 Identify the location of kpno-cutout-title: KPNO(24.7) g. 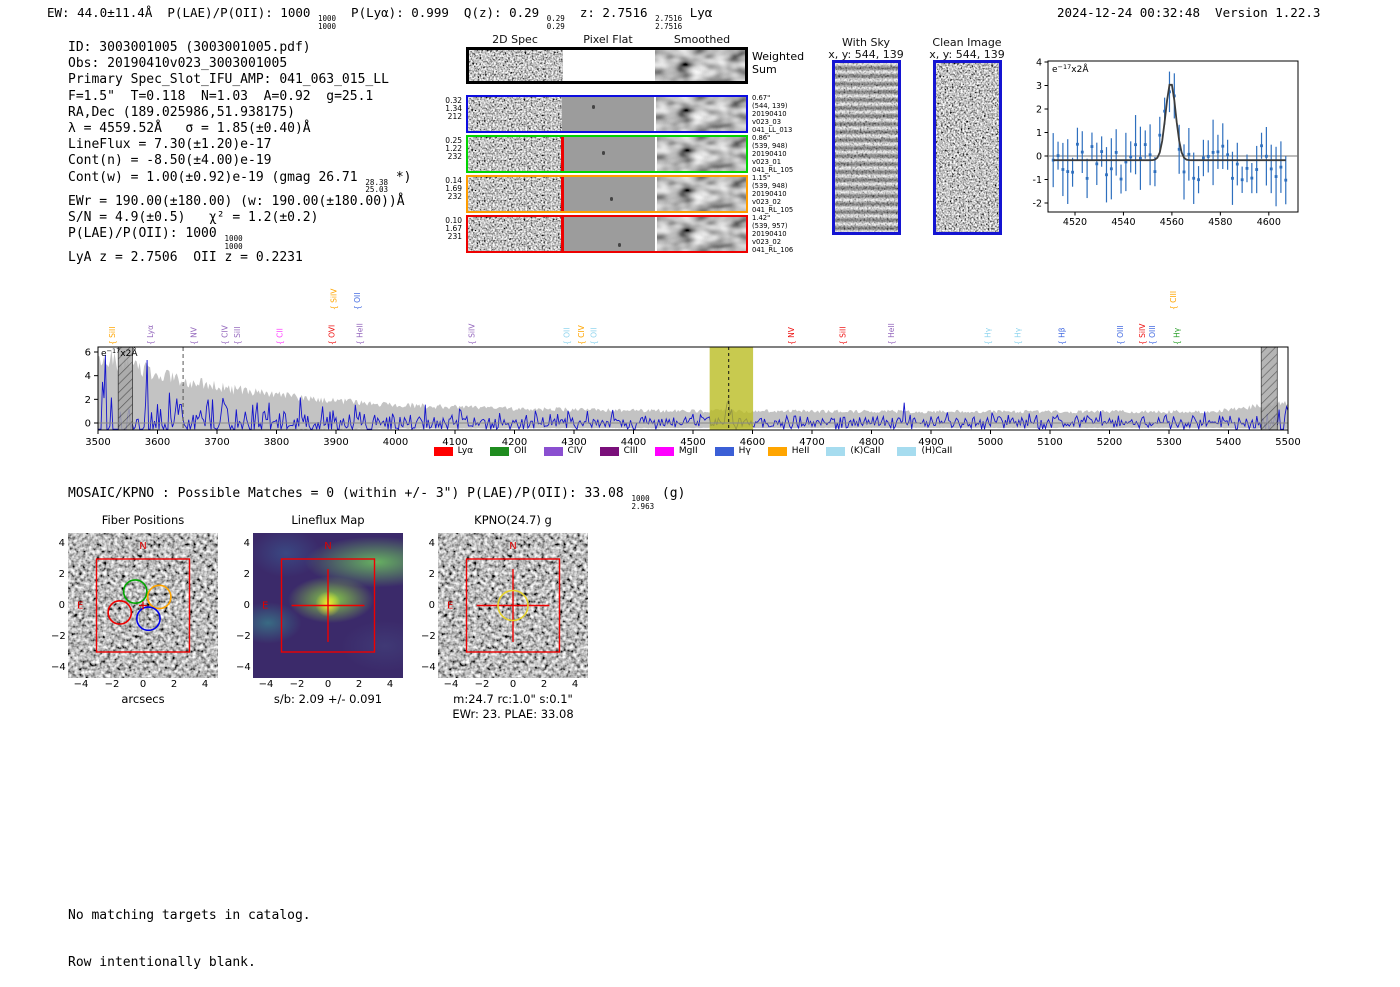
(513, 520).